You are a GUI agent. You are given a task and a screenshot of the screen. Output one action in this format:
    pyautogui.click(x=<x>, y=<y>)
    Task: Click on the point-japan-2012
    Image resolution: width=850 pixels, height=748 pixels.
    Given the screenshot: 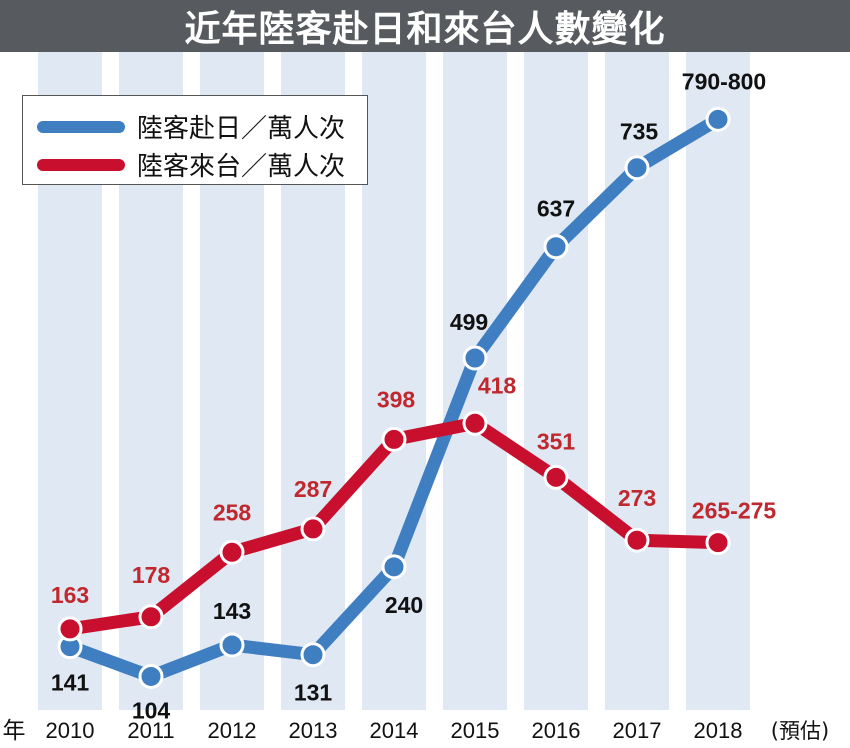 What is the action you would take?
    pyautogui.click(x=232, y=645)
    